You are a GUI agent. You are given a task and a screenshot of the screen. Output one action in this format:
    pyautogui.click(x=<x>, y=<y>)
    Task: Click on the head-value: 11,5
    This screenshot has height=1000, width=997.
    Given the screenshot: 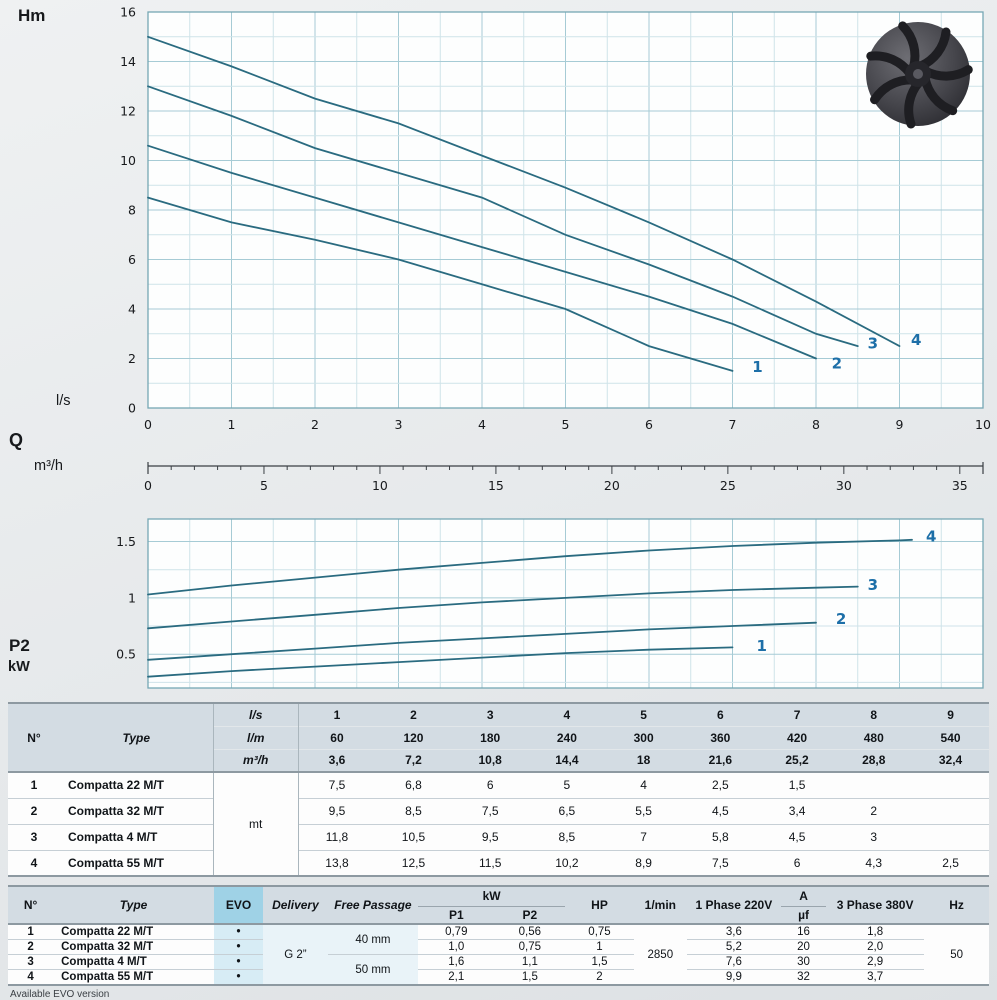 What is the action you would take?
    pyautogui.click(x=490, y=862)
    